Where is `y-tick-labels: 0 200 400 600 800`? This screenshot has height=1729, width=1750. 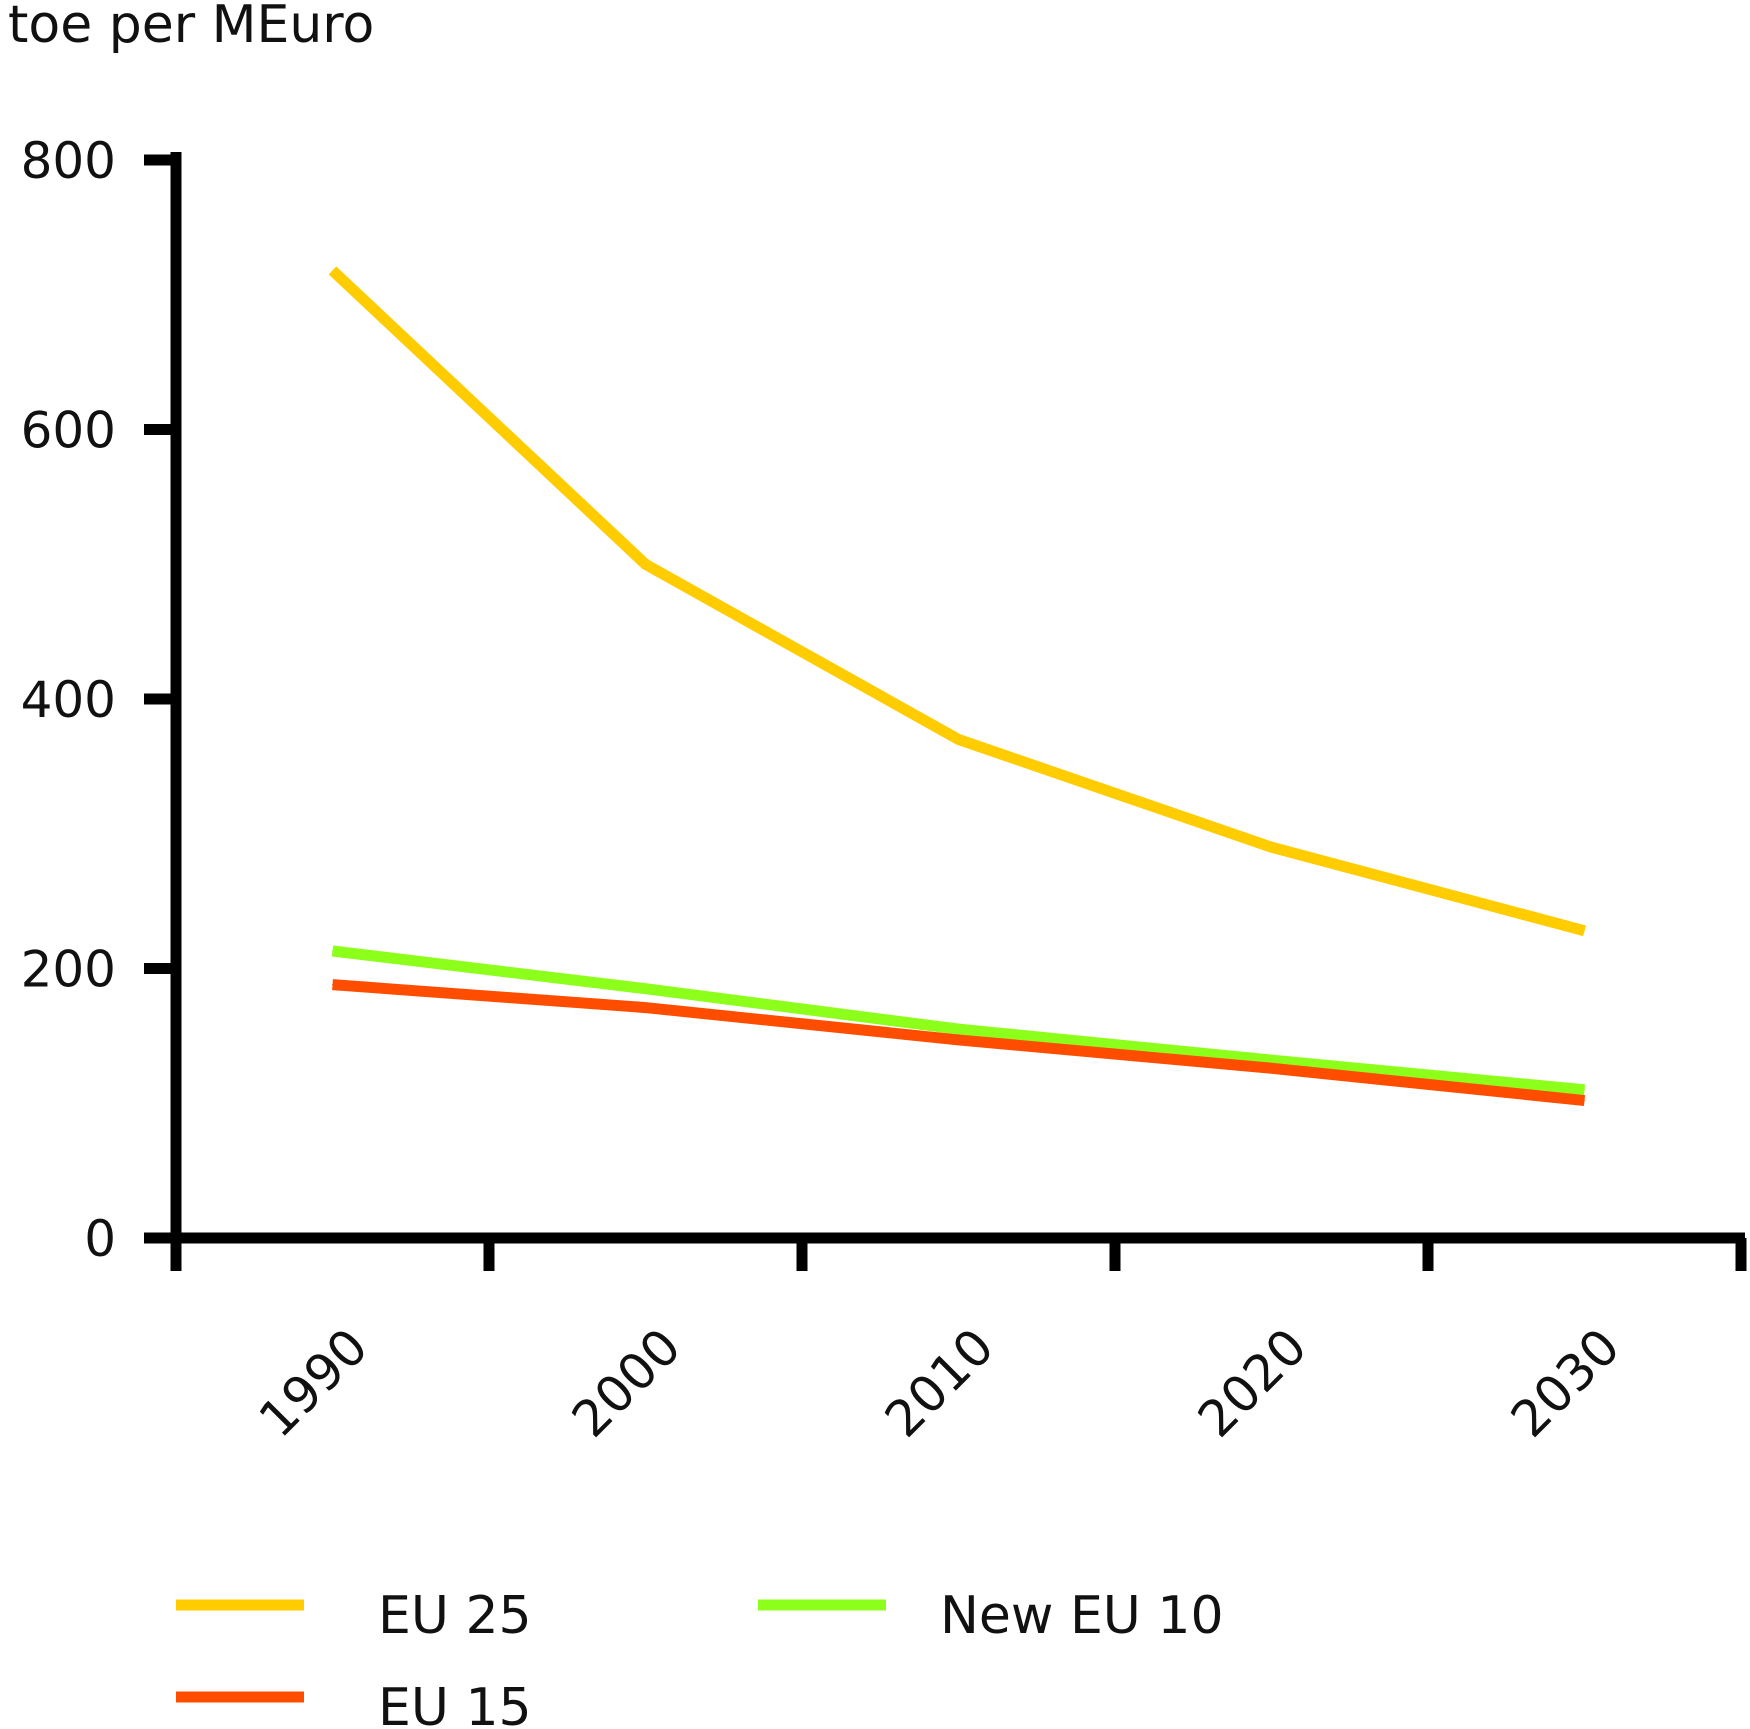 y-tick-labels: 0 200 400 600 800 is located at coordinates (68, 700).